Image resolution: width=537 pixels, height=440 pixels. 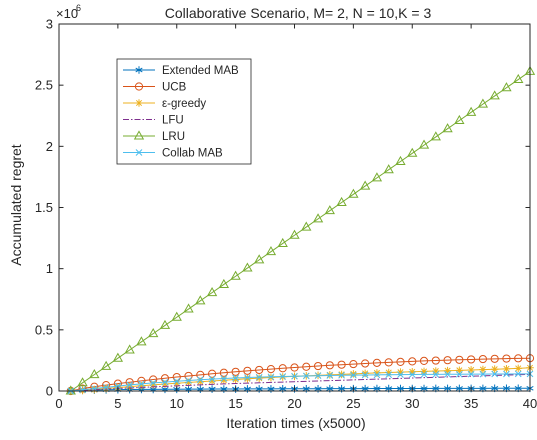 What do you see at coordinates (49, 146) in the screenshot?
I see `y-tick-label: 2` at bounding box center [49, 146].